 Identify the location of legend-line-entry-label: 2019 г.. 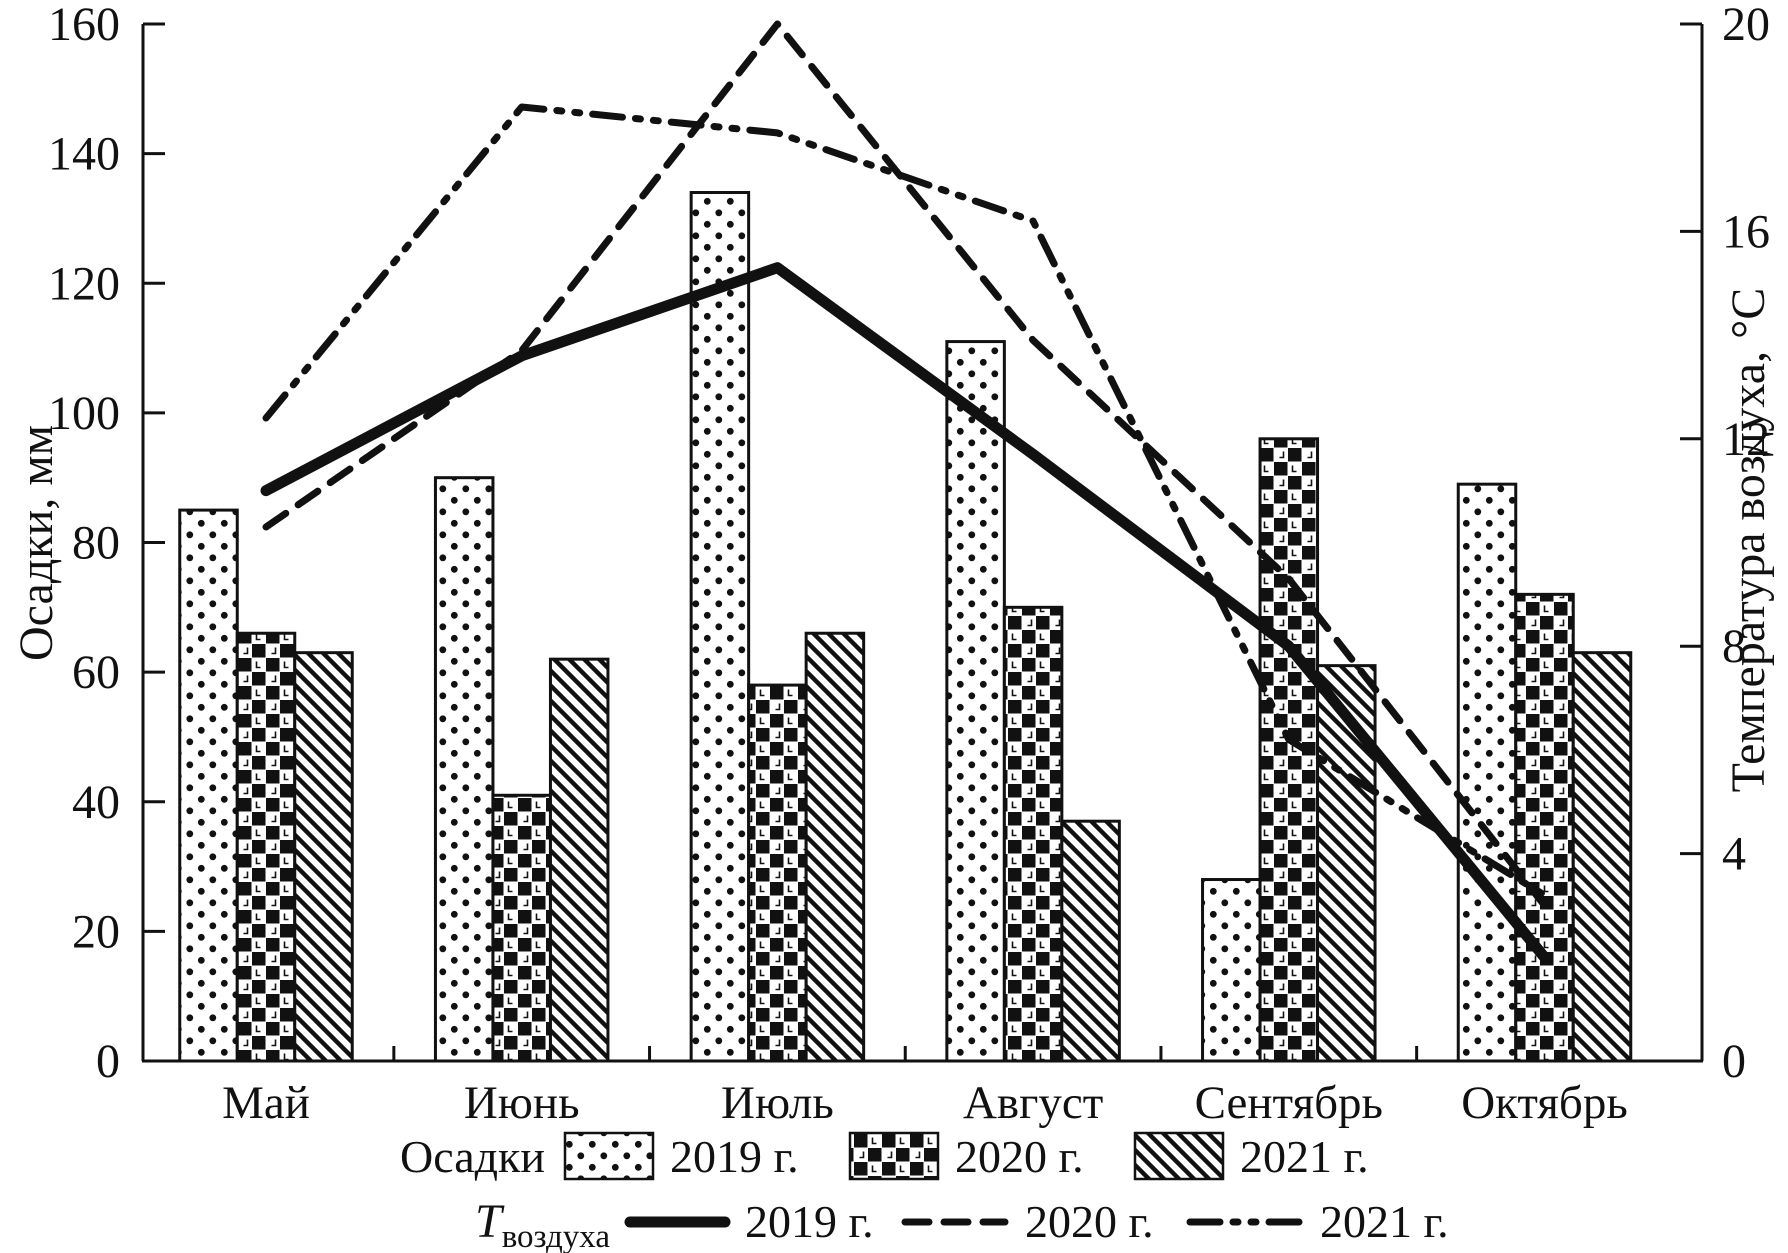
(809, 1221).